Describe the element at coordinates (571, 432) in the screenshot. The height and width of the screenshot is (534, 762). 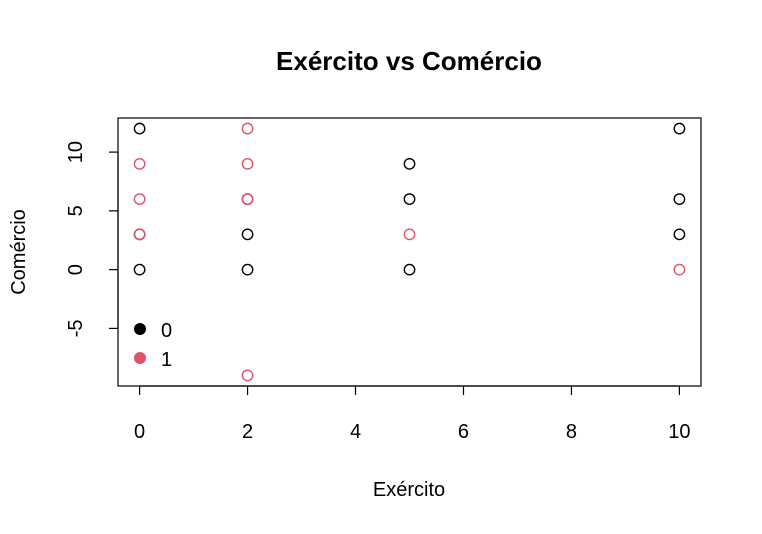
I see `x-tick-label: 8` at that location.